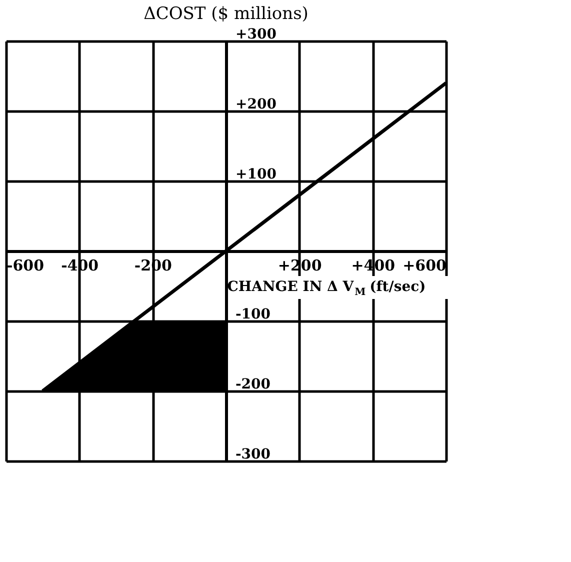 This screenshot has width=571, height=562. What do you see at coordinates (226, 14) in the screenshot?
I see `chart-title: ΔCOST ($ millions)` at bounding box center [226, 14].